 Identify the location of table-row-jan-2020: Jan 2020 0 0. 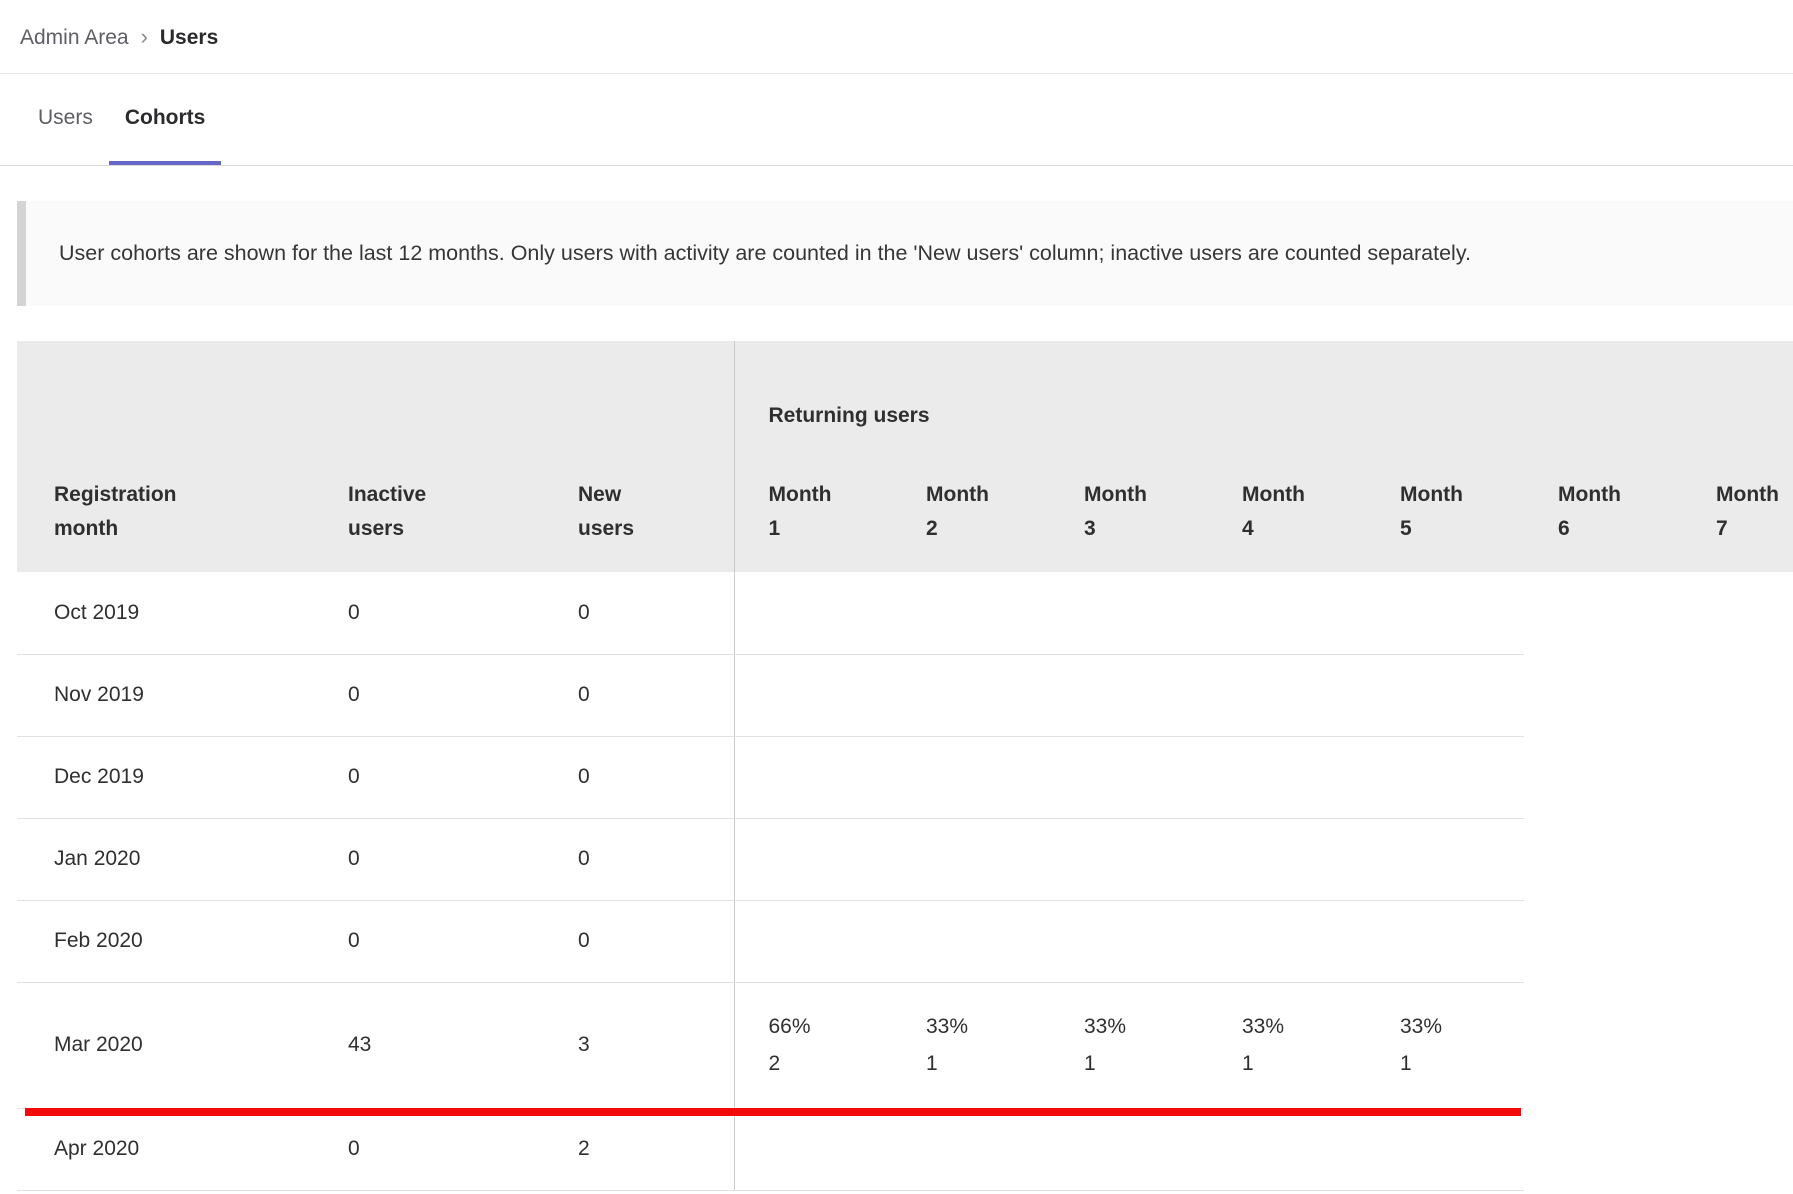
(905, 859).